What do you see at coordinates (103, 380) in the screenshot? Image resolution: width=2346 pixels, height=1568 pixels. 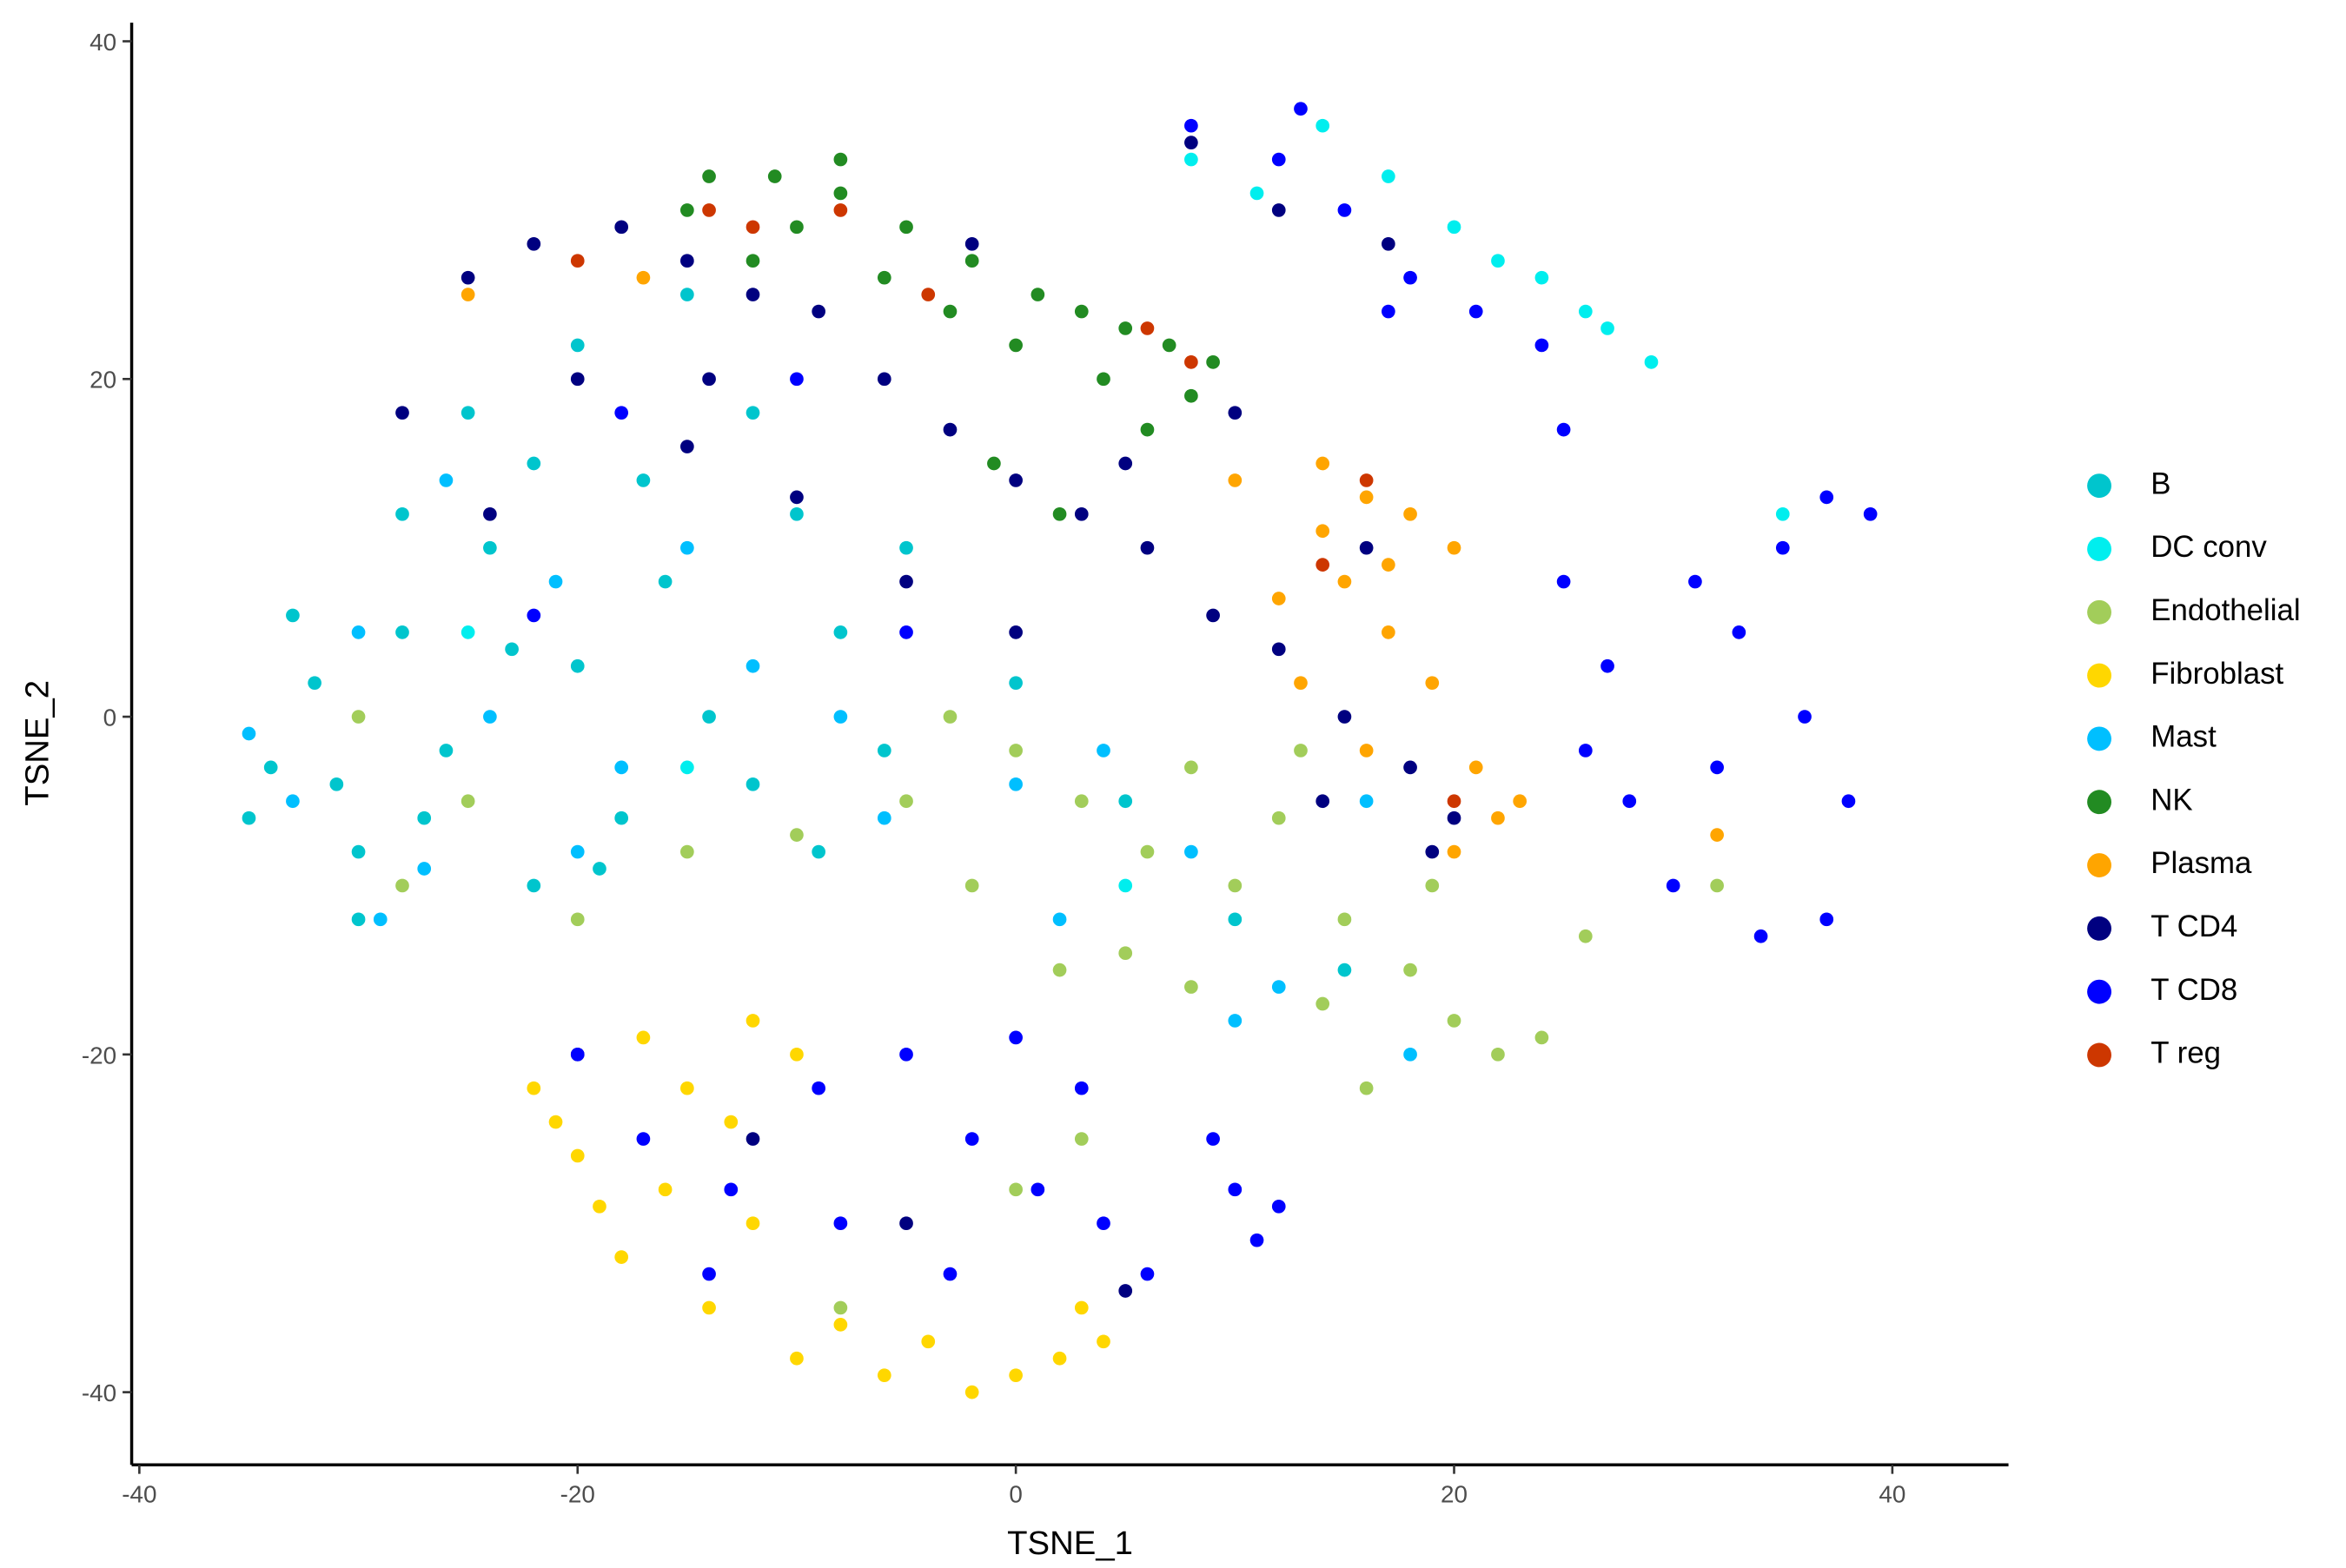 I see `y-tick-label: 20` at bounding box center [103, 380].